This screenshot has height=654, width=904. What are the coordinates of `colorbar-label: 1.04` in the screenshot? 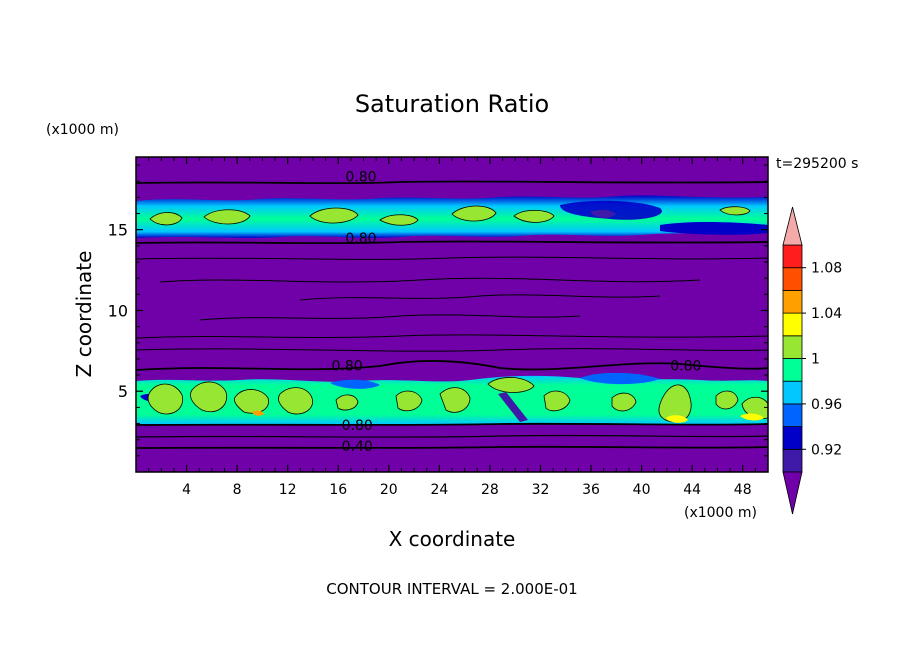 It's located at (826, 314).